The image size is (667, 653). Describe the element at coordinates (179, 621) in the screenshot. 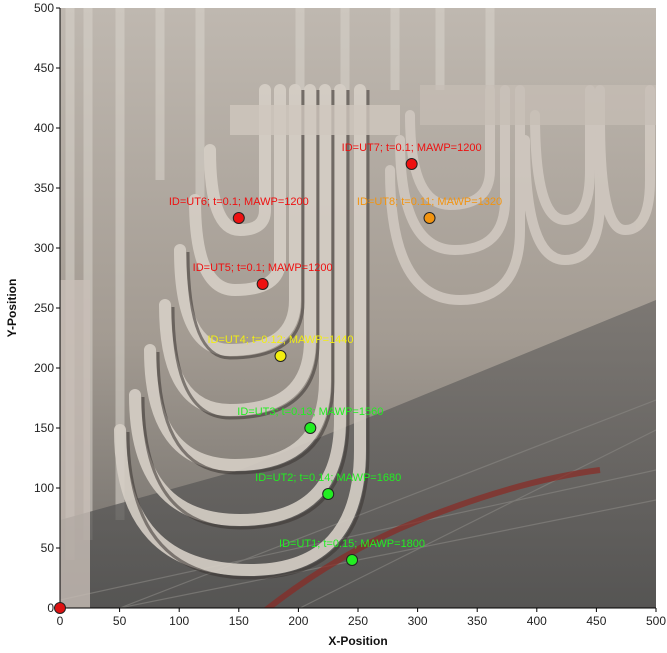

I see `x-tick-label: 100` at that location.